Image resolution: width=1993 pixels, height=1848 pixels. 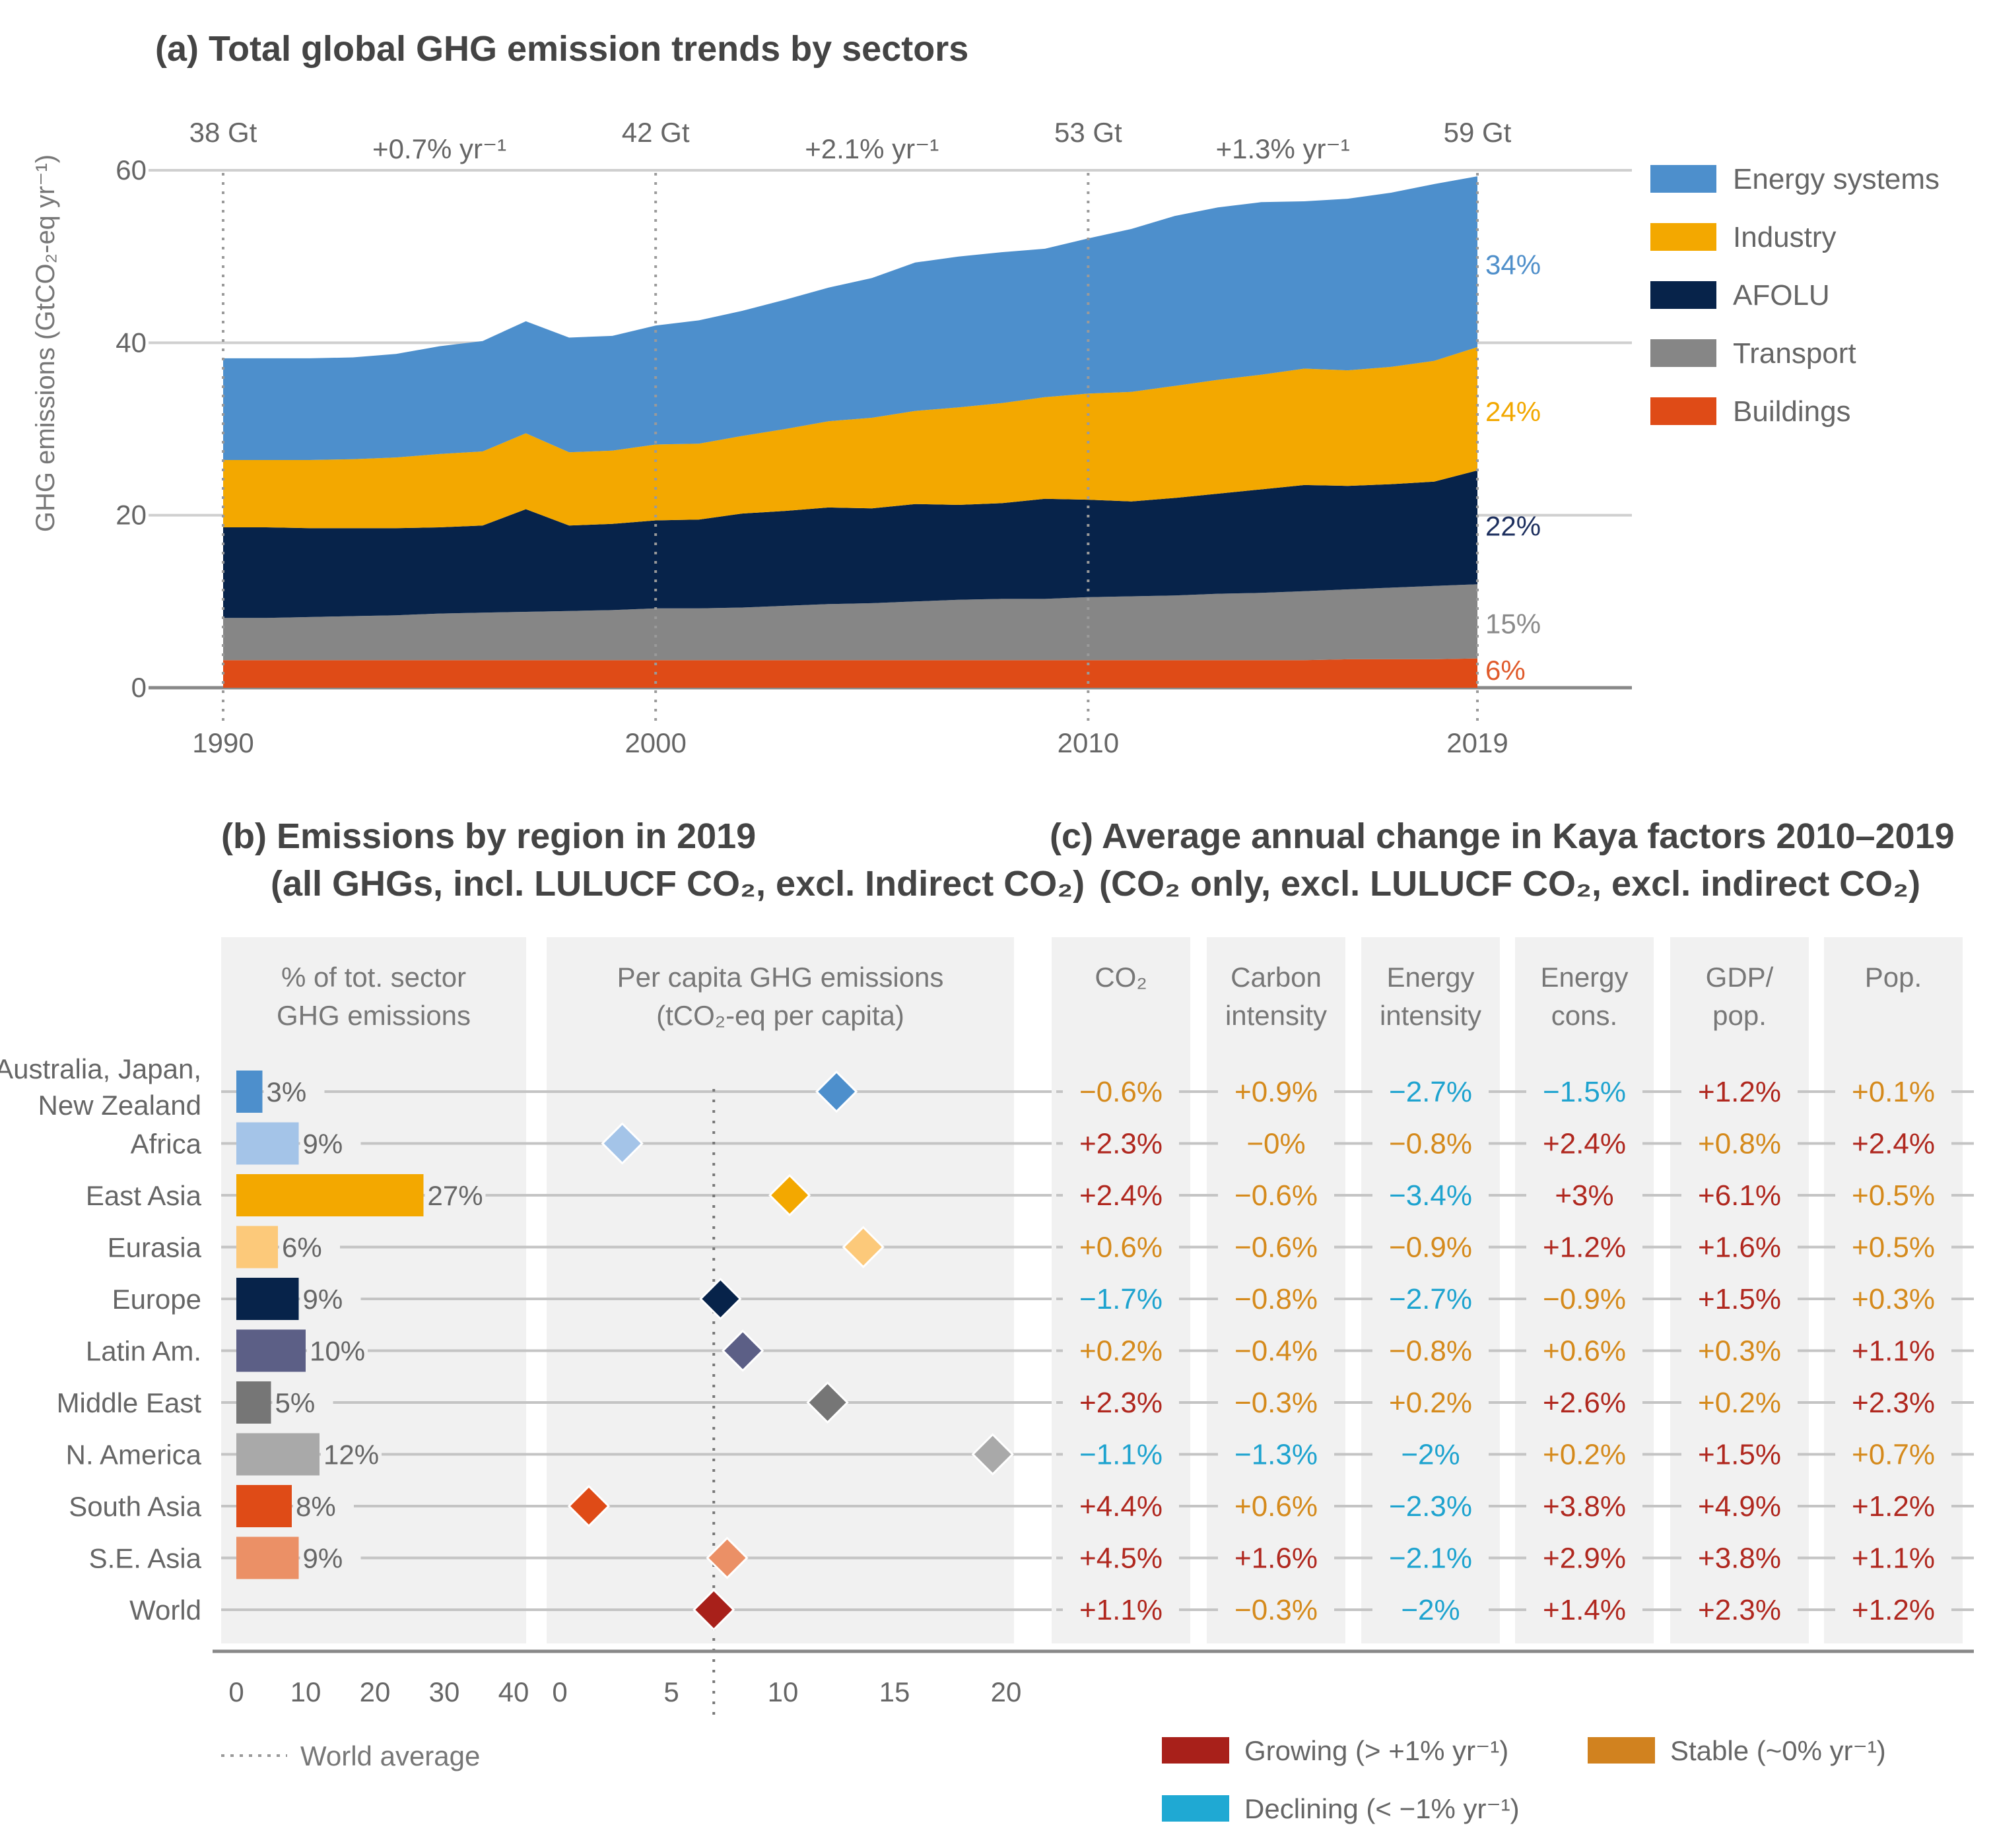 I want to click on kaya-cell-south-asia-2: +0.6%, so click(x=1276, y=1506).